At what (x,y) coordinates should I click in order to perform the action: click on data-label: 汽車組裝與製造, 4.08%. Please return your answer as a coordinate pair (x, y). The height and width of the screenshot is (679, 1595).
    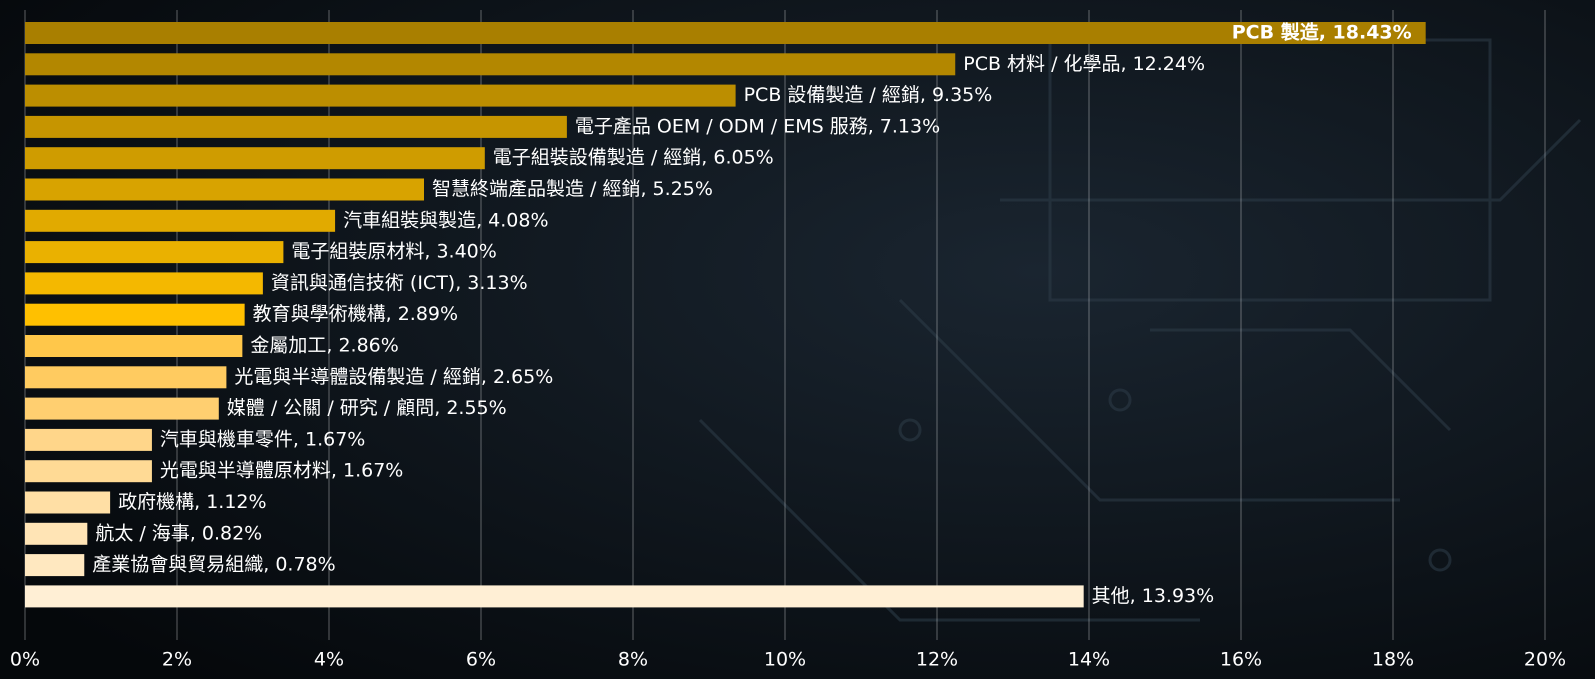
    Looking at the image, I should click on (445, 220).